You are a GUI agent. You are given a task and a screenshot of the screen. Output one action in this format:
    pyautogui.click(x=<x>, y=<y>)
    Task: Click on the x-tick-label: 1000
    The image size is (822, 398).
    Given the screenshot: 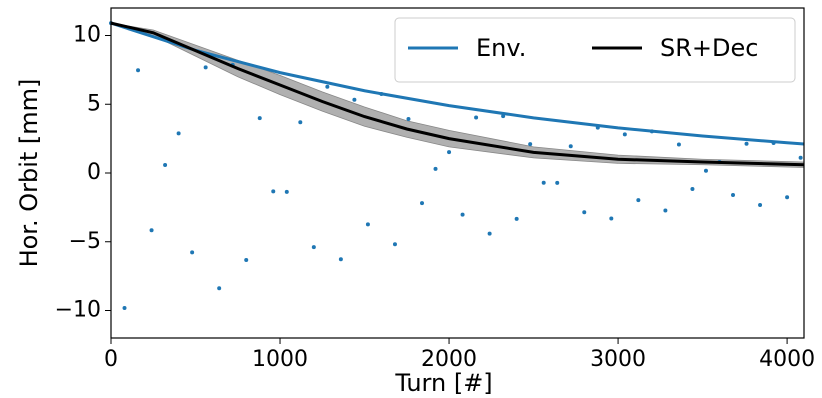 What is the action you would take?
    pyautogui.click(x=280, y=359)
    